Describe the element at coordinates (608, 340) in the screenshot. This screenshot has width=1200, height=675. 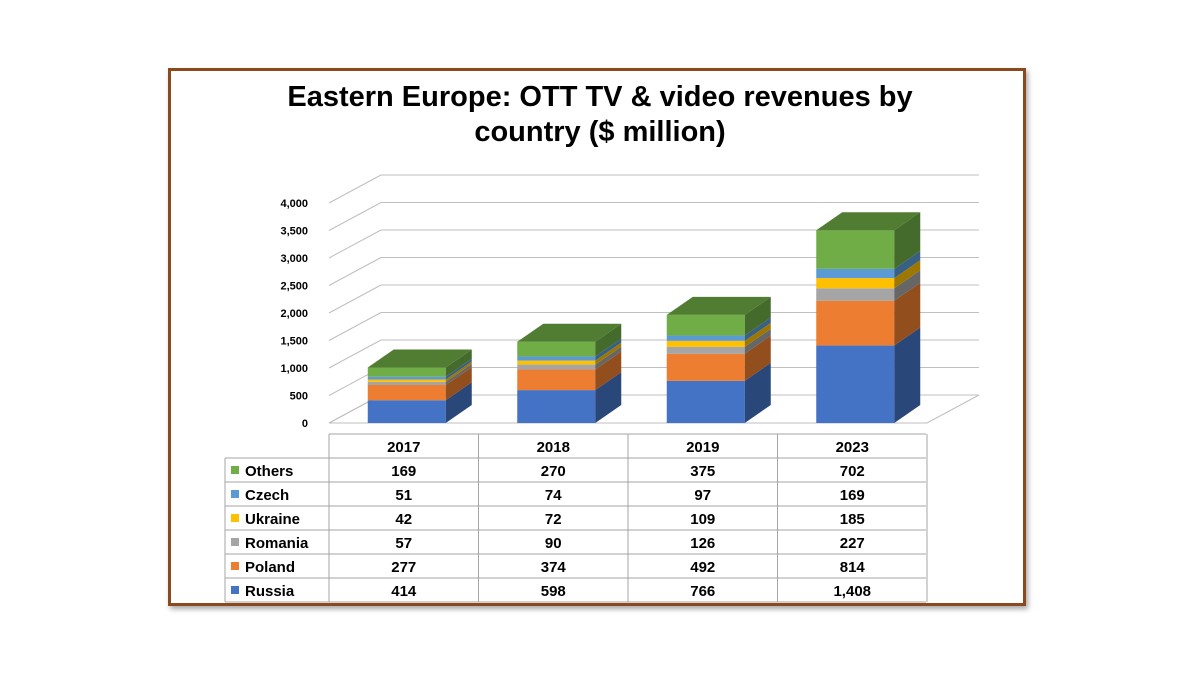
I see `bar-side-others-2018` at that location.